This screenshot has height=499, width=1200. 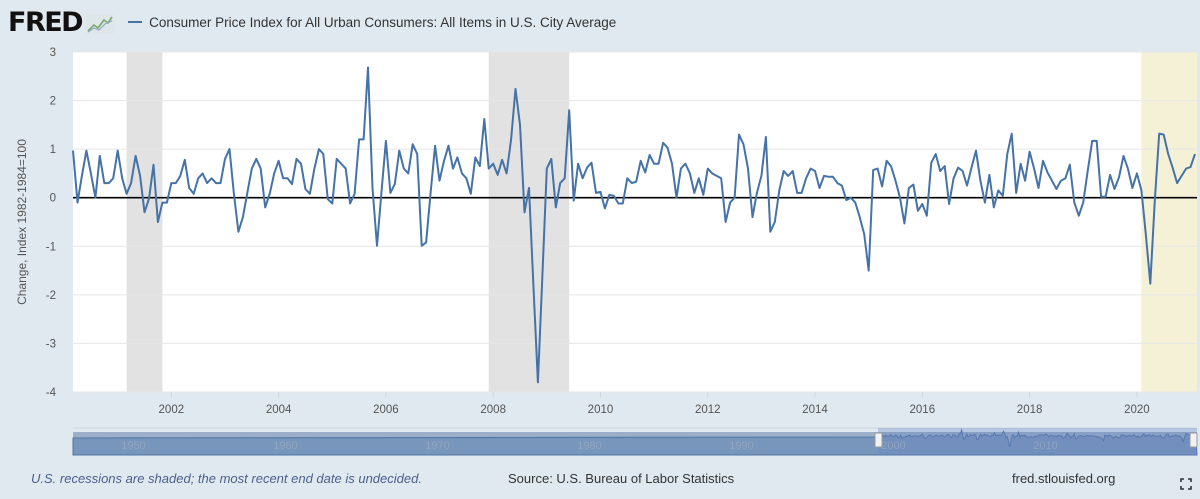 I want to click on y-tick-label: -2, so click(x=51, y=296).